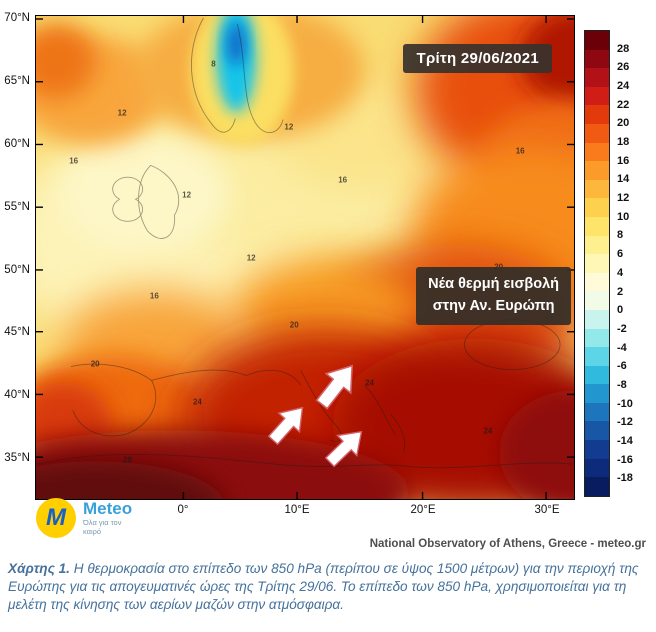 The image size is (656, 632). Describe the element at coordinates (623, 160) in the screenshot. I see `colorbar-tick-label: 16` at that location.